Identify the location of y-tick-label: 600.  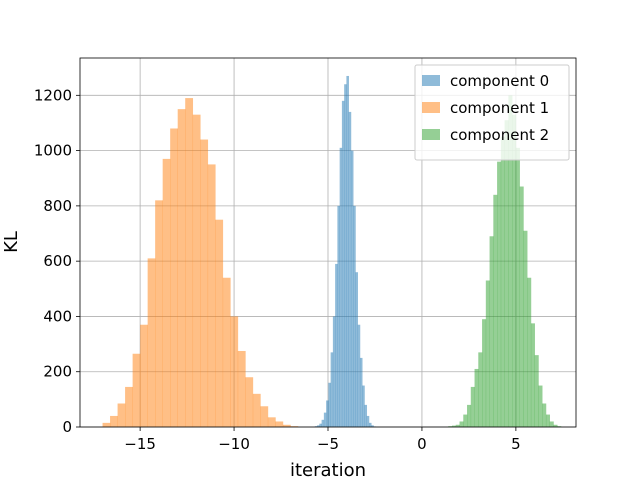
(57, 261).